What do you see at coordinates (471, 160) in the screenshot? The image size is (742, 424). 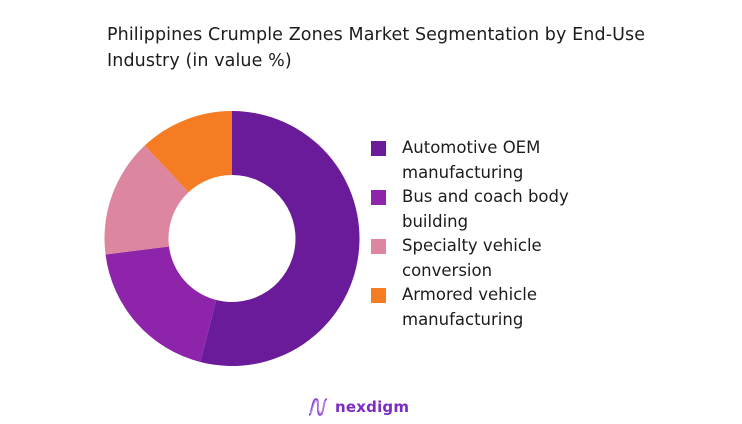 I see `legend-label: Automotive OEM manufacturing` at bounding box center [471, 160].